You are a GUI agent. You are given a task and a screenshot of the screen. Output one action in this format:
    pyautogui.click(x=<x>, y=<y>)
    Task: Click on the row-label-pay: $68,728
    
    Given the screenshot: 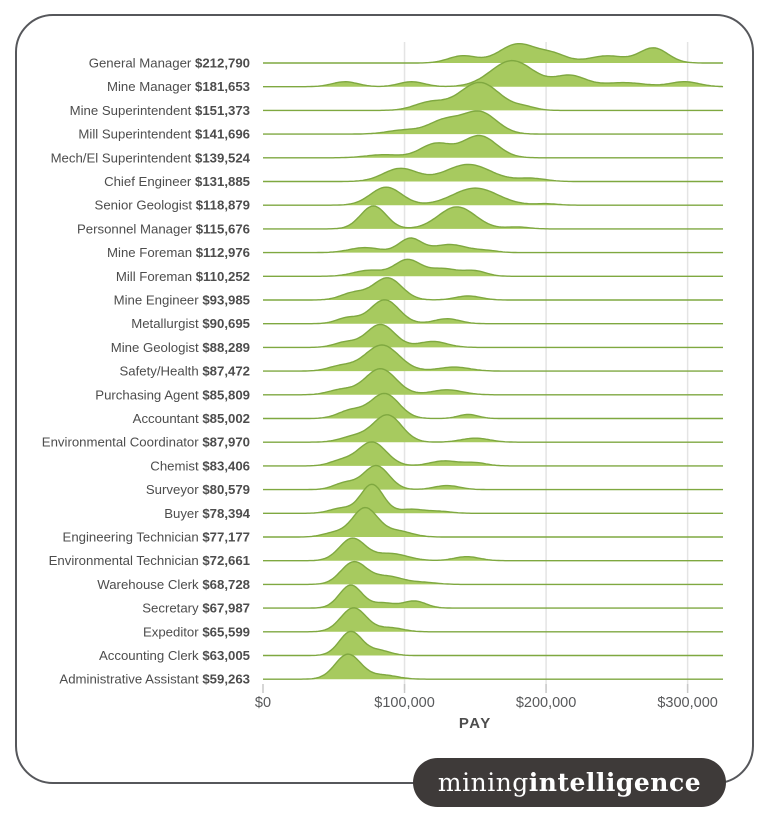 What is the action you would take?
    pyautogui.click(x=226, y=584)
    